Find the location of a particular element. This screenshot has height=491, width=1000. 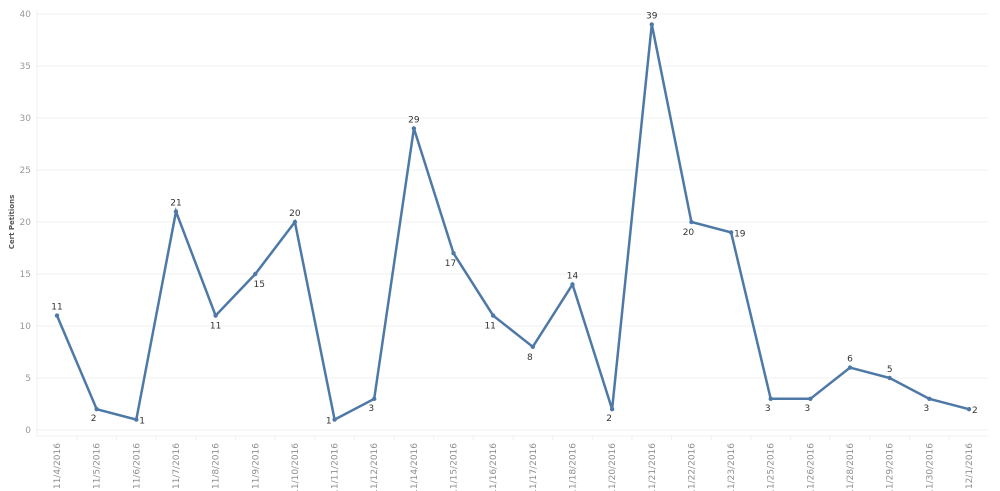

x-tick-label: 11/15/2016 is located at coordinates (455, 467).